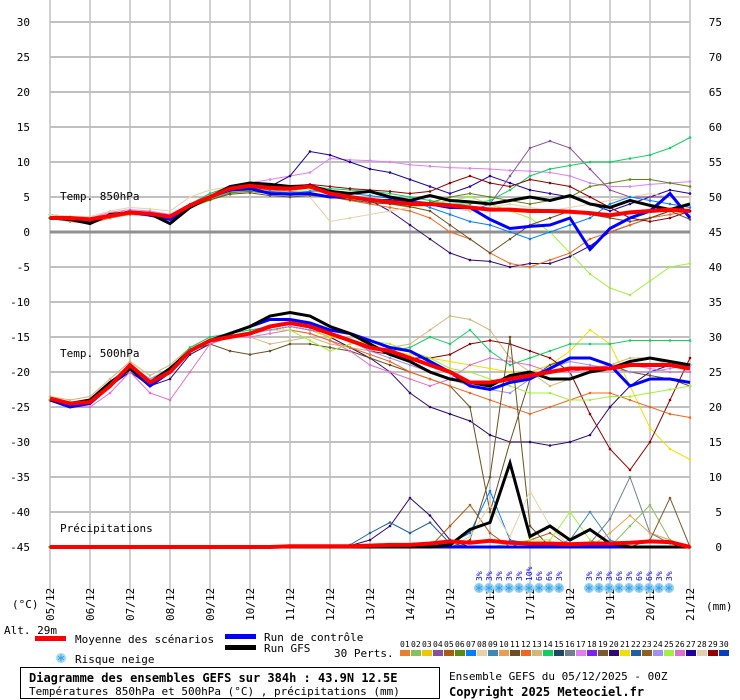  I want to click on date-tick-label: 21/12, so click(690, 604).